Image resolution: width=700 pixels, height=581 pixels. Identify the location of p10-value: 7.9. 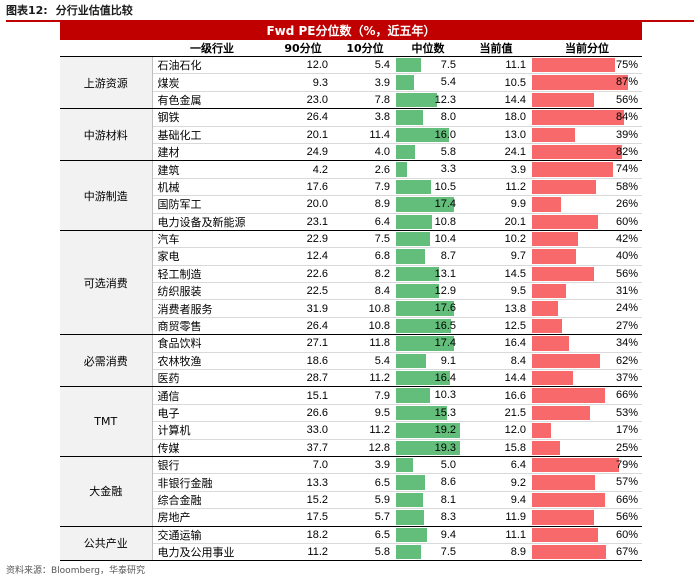
(365, 395).